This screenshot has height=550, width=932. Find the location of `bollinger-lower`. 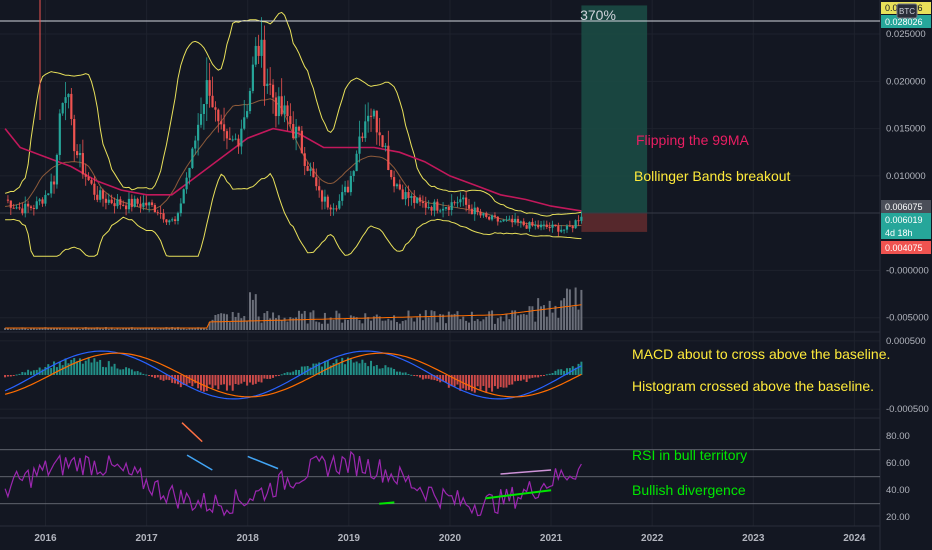

bollinger-lower is located at coordinates (293, 214).